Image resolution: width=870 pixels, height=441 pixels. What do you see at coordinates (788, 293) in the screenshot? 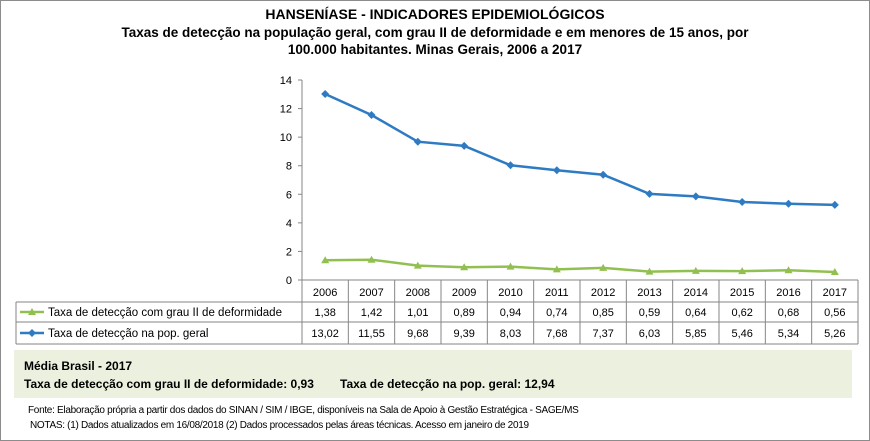
I see `x-tick-label: 2016` at bounding box center [788, 293].